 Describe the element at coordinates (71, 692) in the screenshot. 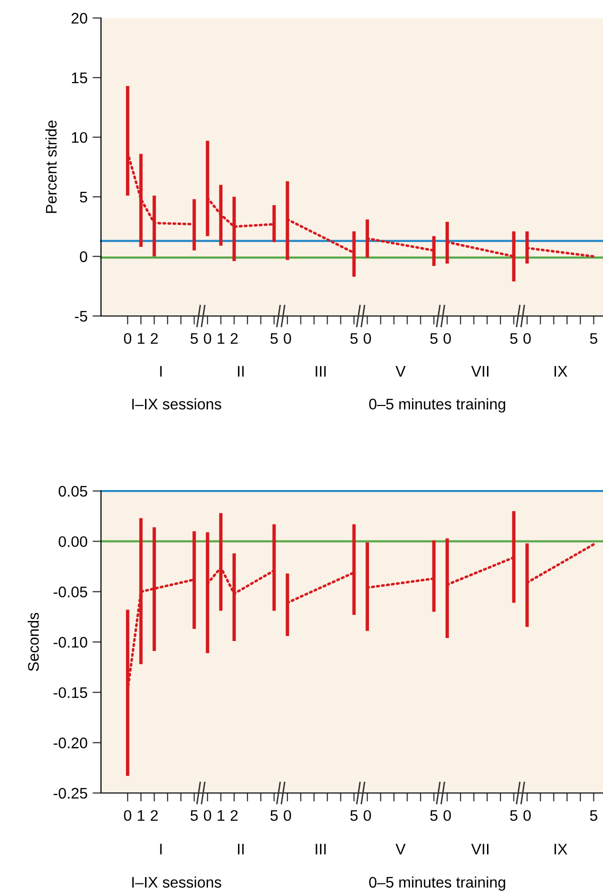

I see `y-tick-label: -0.15` at that location.